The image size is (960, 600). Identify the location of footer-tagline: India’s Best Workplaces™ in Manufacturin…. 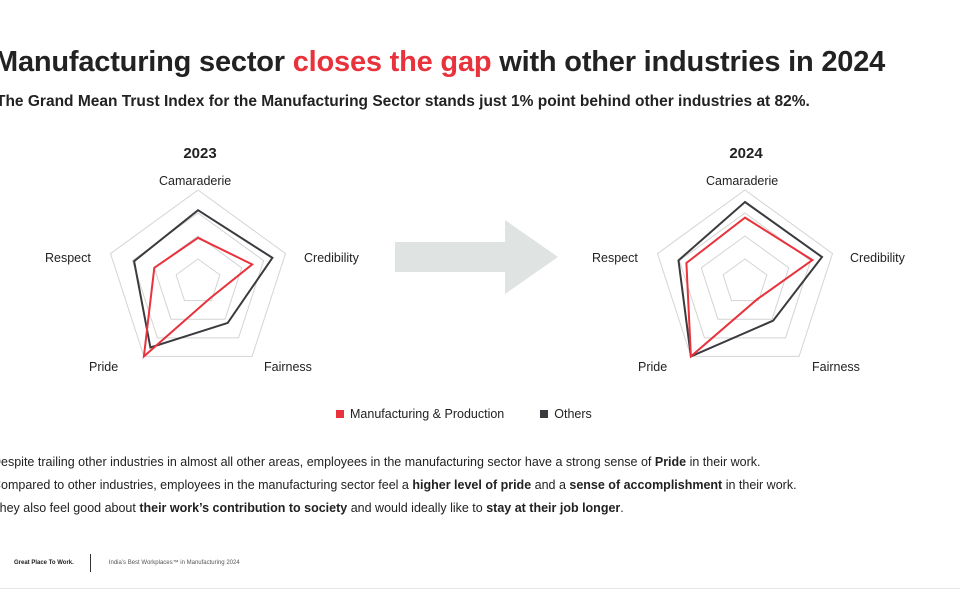
(174, 563).